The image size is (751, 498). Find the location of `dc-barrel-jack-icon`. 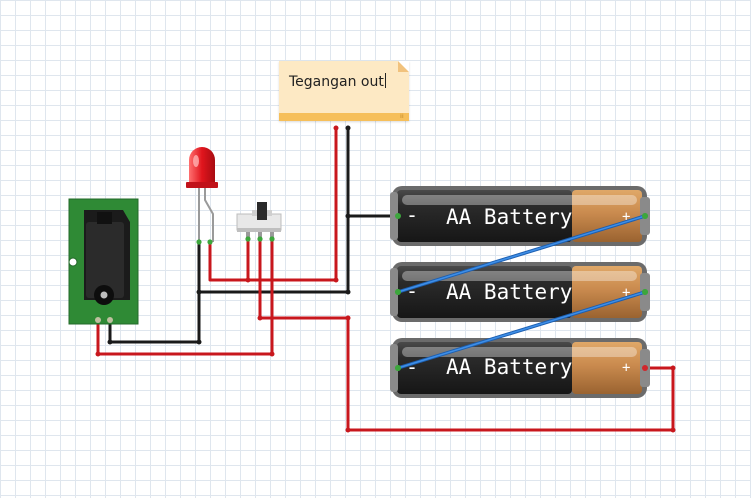

dc-barrel-jack-icon is located at coordinates (103, 261).